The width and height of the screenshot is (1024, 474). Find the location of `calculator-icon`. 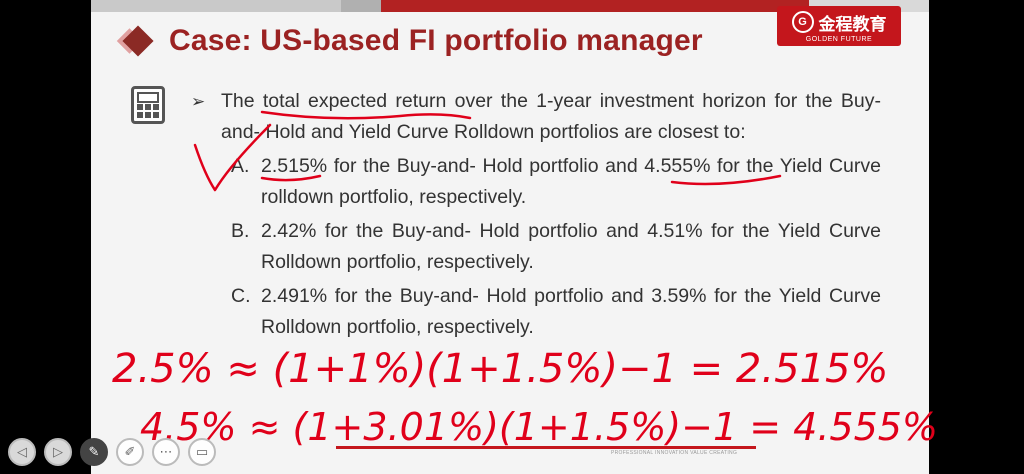

calculator-icon is located at coordinates (148, 105).